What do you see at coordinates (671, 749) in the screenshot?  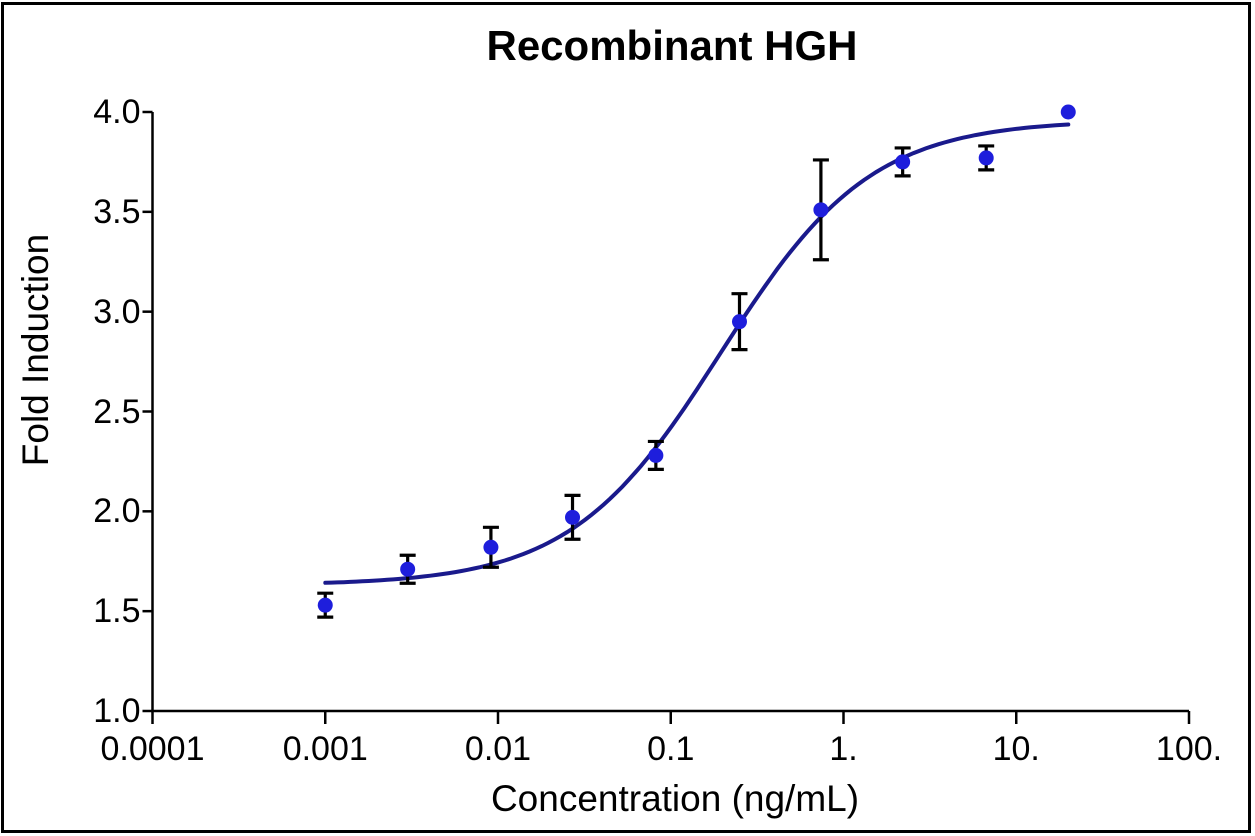 I see `x-tick-label: 0.1` at bounding box center [671, 749].